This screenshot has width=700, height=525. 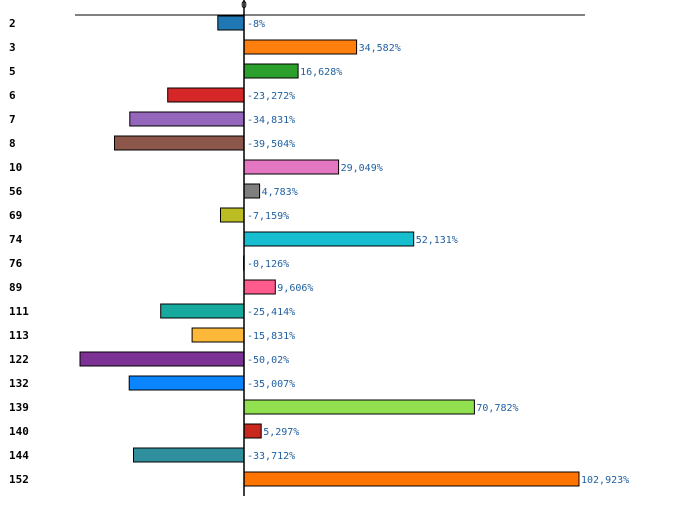 What do you see at coordinates (268, 216) in the screenshot?
I see `value-label-69: -7,159%` at bounding box center [268, 216].